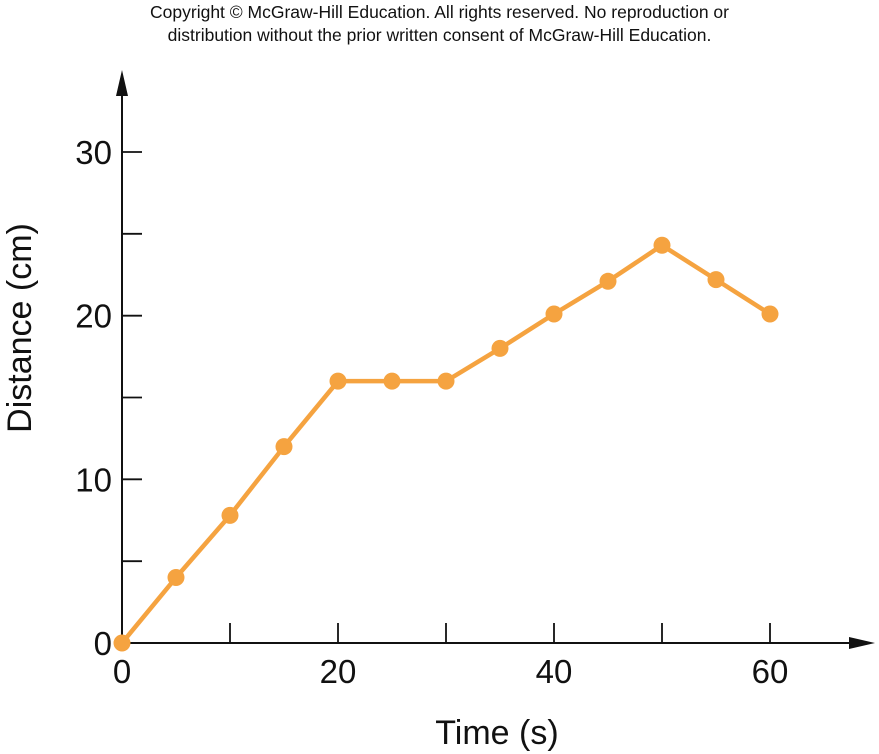 This screenshot has width=879, height=754. Describe the element at coordinates (122, 671) in the screenshot. I see `x-tick-label: 0` at that location.